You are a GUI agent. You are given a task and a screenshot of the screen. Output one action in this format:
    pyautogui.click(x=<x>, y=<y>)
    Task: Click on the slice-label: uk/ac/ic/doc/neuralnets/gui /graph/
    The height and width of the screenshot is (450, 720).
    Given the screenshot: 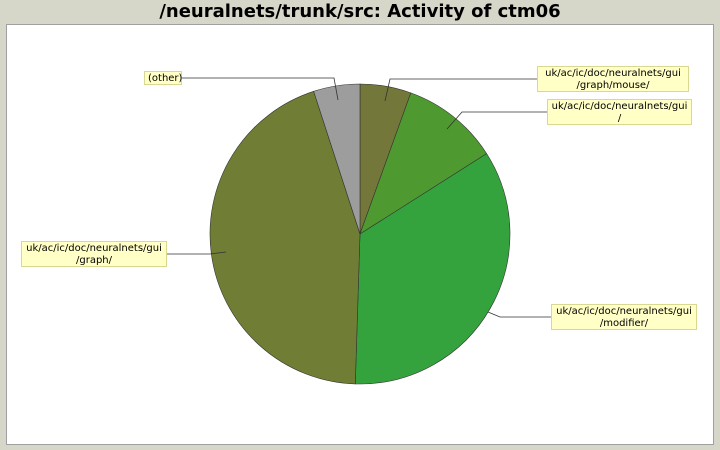 What is the action you would take?
    pyautogui.click(x=94, y=254)
    